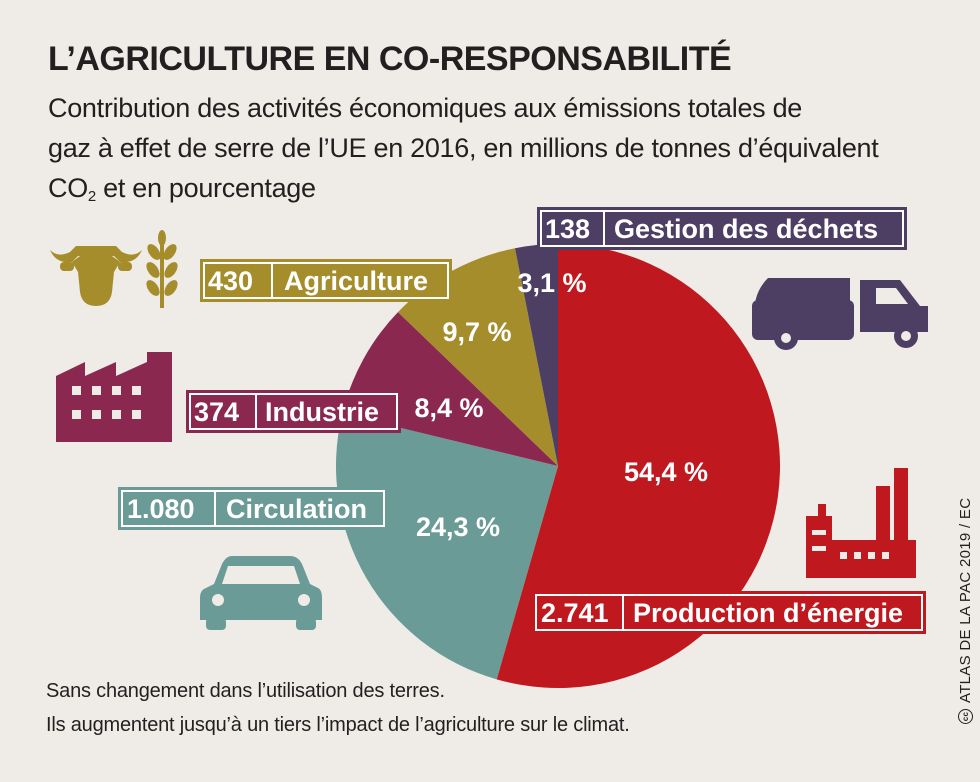 The height and width of the screenshot is (782, 980). I want to click on garbage-truck-icon, so click(840, 314).